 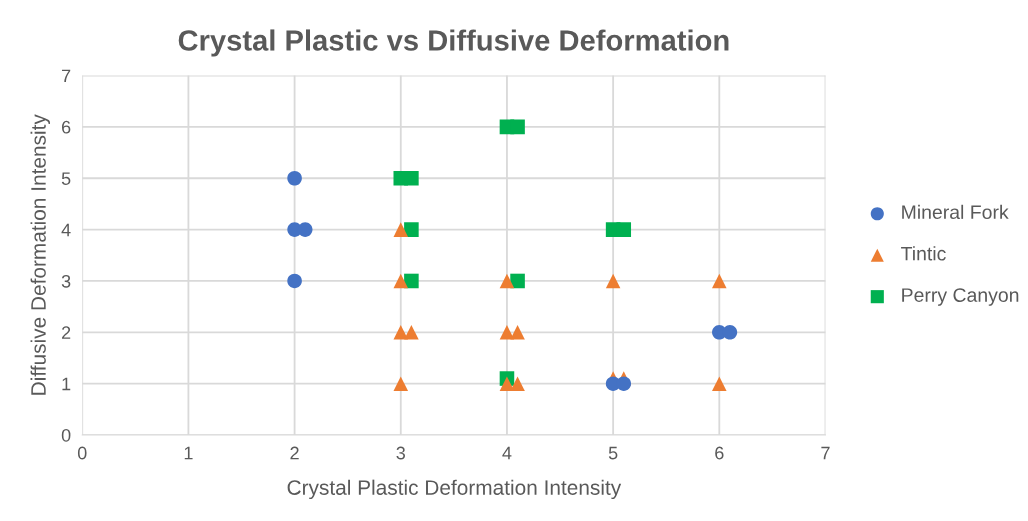 What do you see at coordinates (66, 384) in the screenshot?
I see `y-tick-label: 1` at bounding box center [66, 384].